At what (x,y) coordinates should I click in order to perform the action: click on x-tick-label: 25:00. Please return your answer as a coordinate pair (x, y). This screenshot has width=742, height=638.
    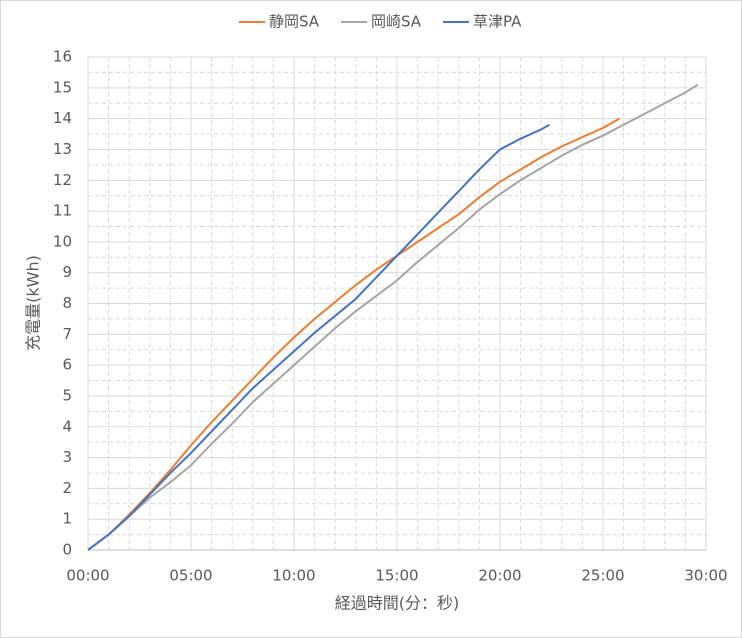
    Looking at the image, I should click on (602, 576).